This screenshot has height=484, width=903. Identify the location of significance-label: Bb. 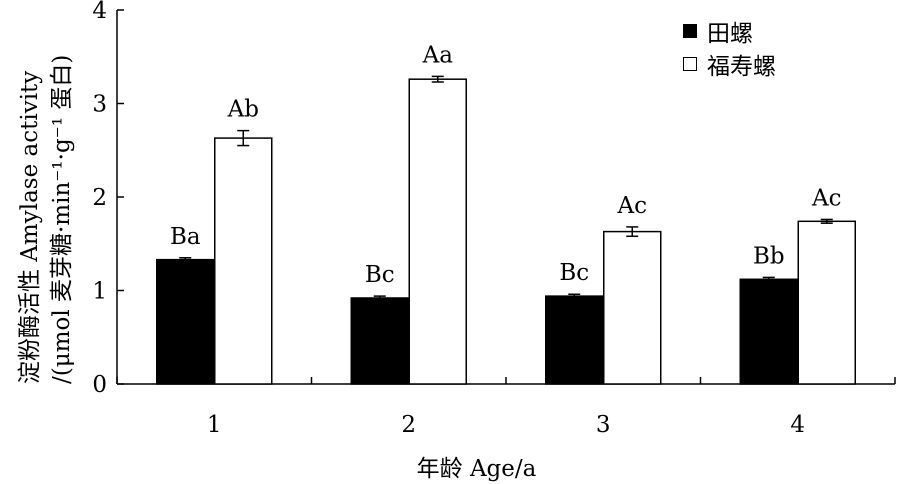
(769, 256).